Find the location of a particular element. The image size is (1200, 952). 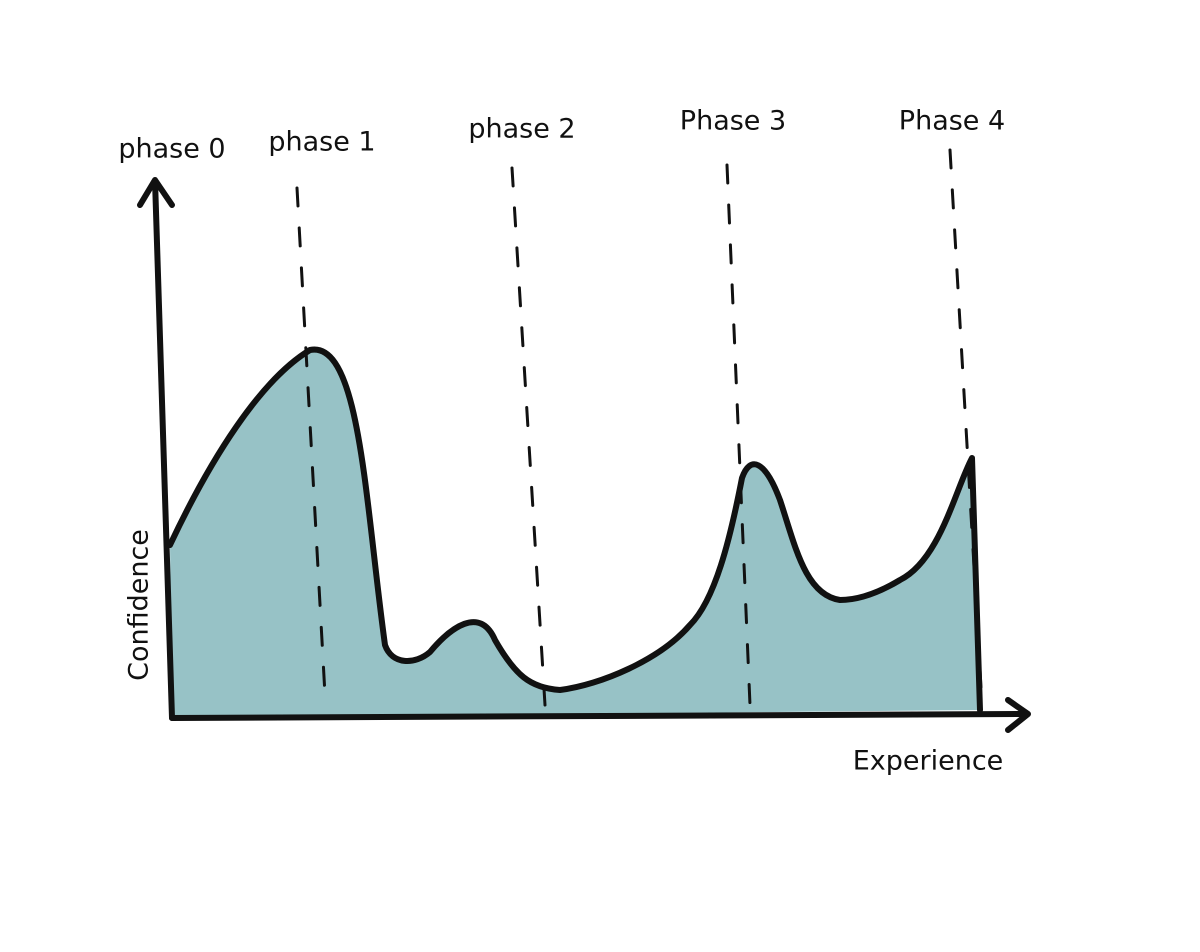

x-axis is located at coordinates (600, 715).